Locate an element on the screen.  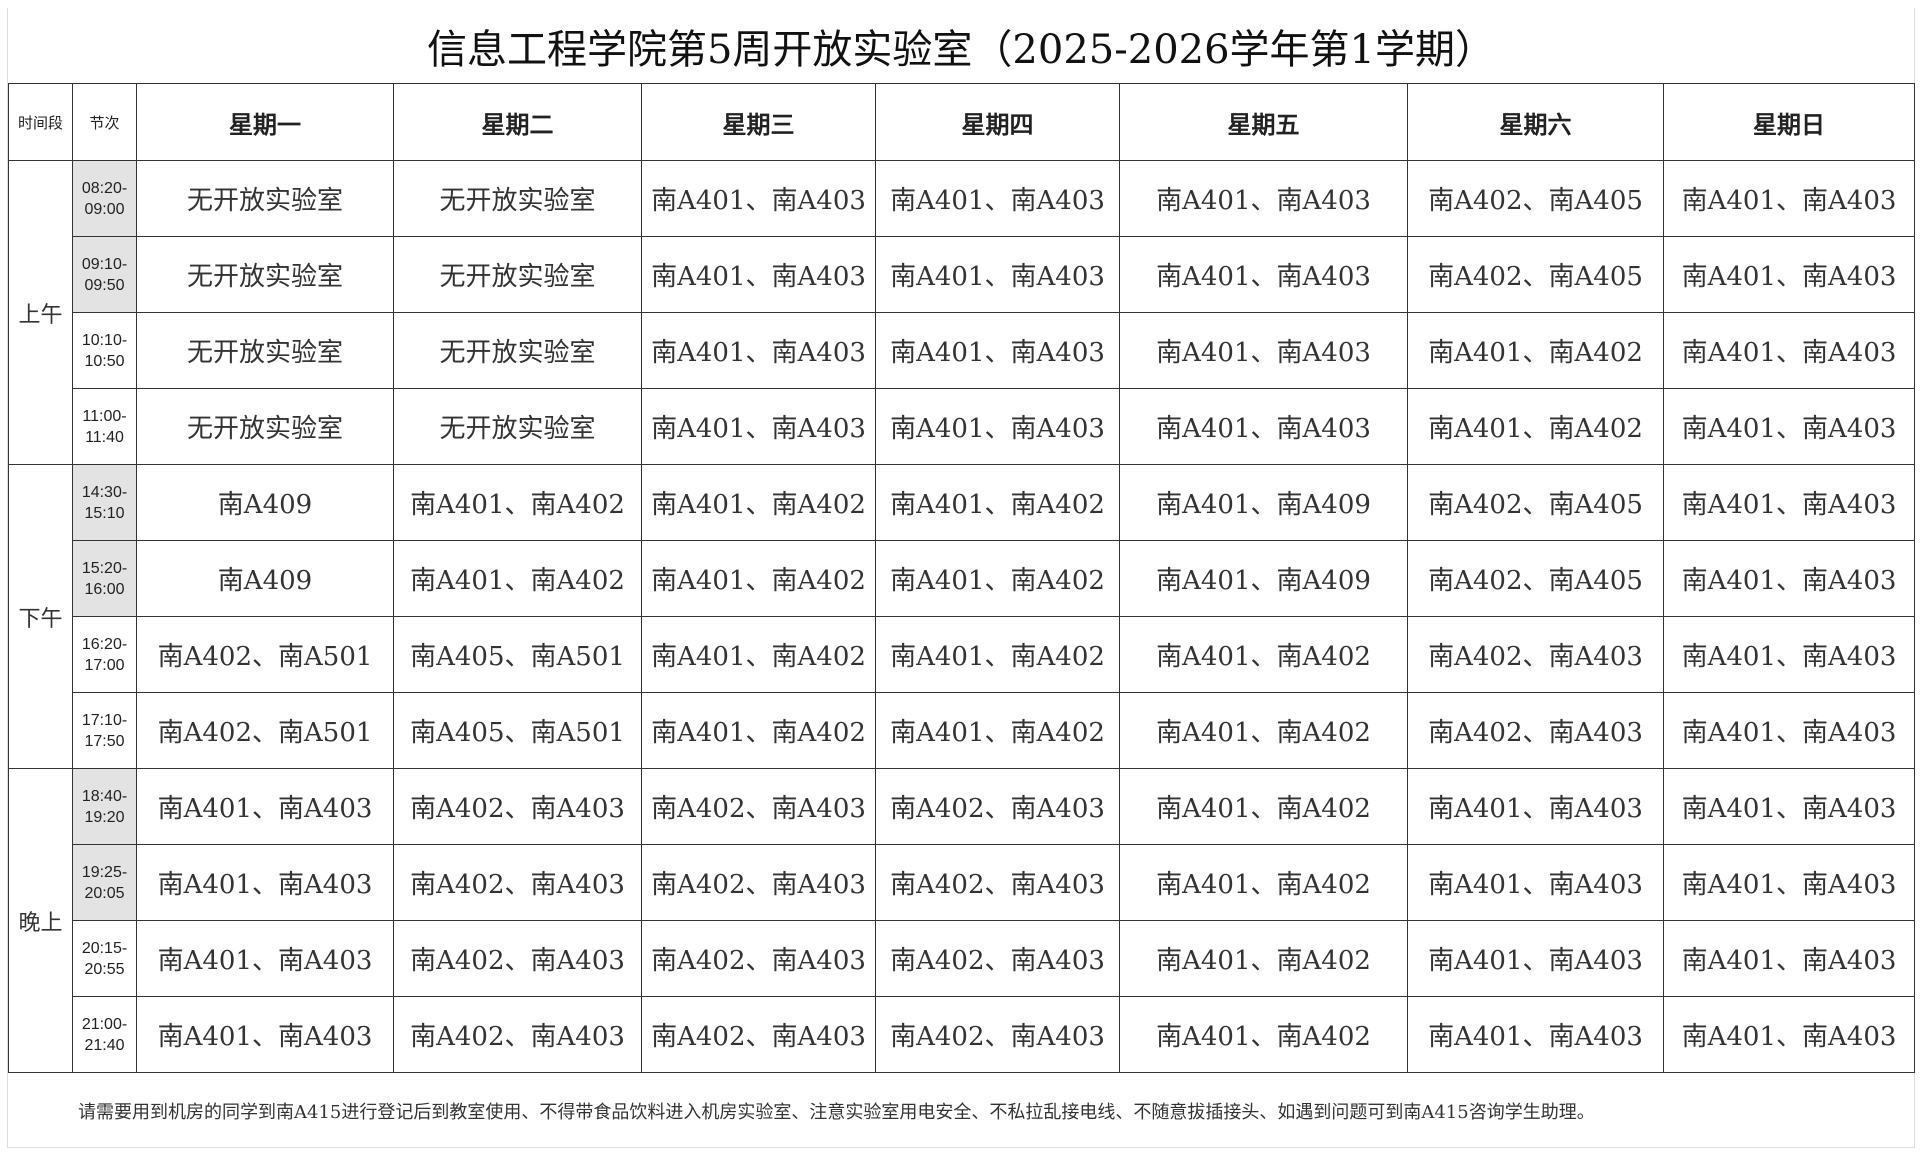
page-title: 信息工程学院第5周开放实验室（2025-2026学年第1学期） is located at coordinates (960, 49).